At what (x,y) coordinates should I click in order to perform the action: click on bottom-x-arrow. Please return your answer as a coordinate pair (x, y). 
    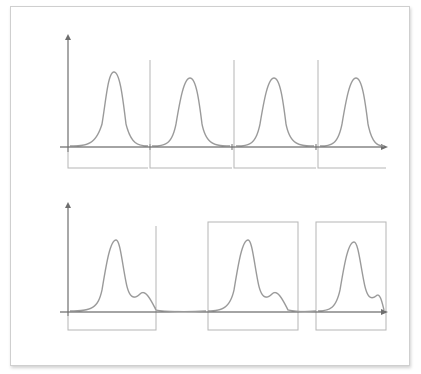
    Looking at the image, I should click on (384, 312).